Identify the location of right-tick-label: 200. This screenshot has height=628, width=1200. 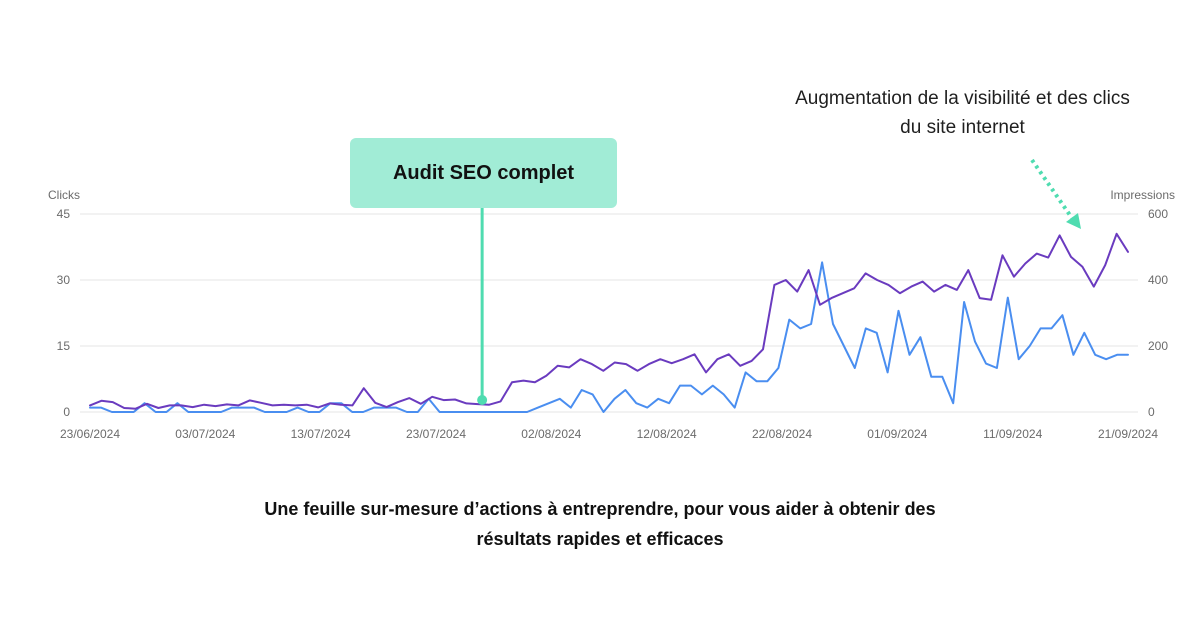
(1158, 346).